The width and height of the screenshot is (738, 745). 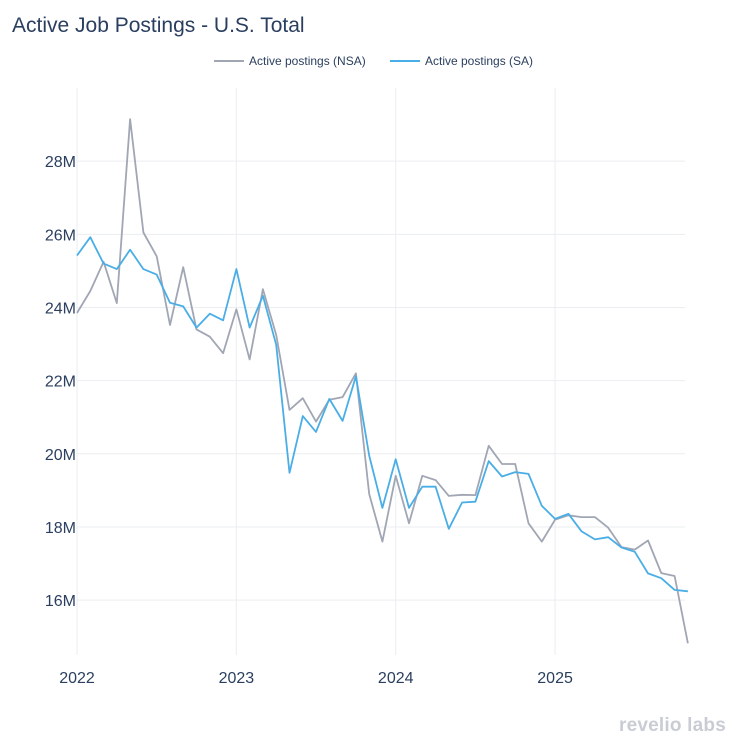 I want to click on legend-label: Active postings (SA), so click(x=479, y=61).